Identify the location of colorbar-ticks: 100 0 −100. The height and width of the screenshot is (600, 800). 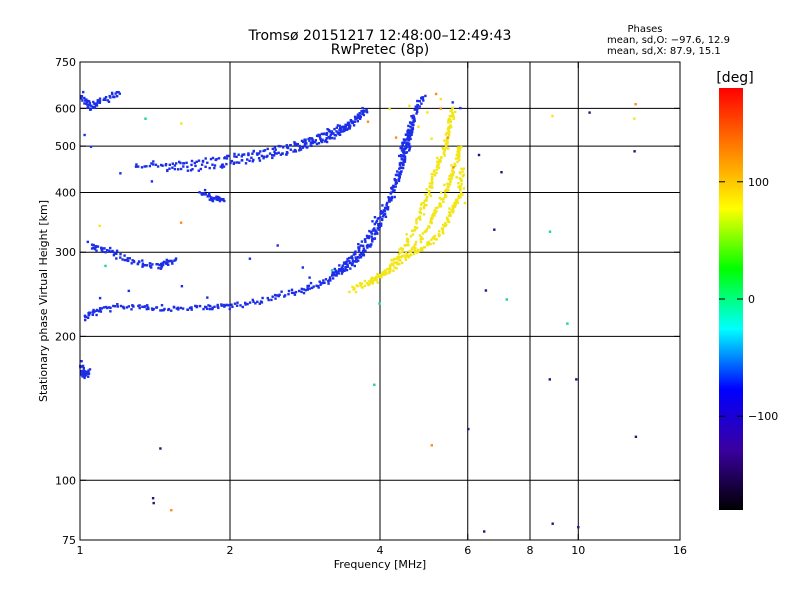
(748, 299).